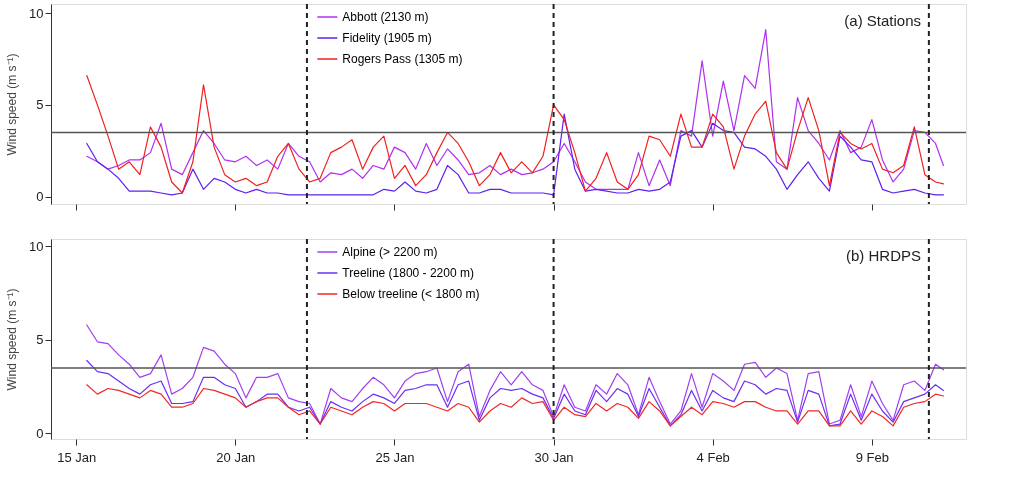 This screenshot has width=1018, height=494. I want to click on legend-label: Below treeline (< 1800 m), so click(411, 294).